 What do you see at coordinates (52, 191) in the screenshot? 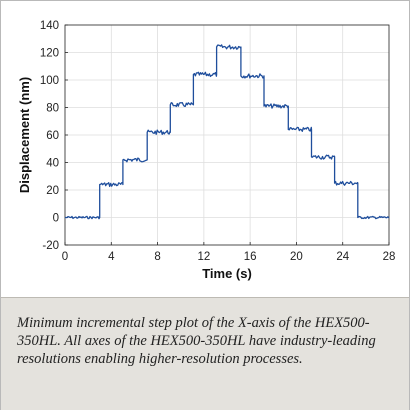
I see `y-tick-label: 20` at bounding box center [52, 191].